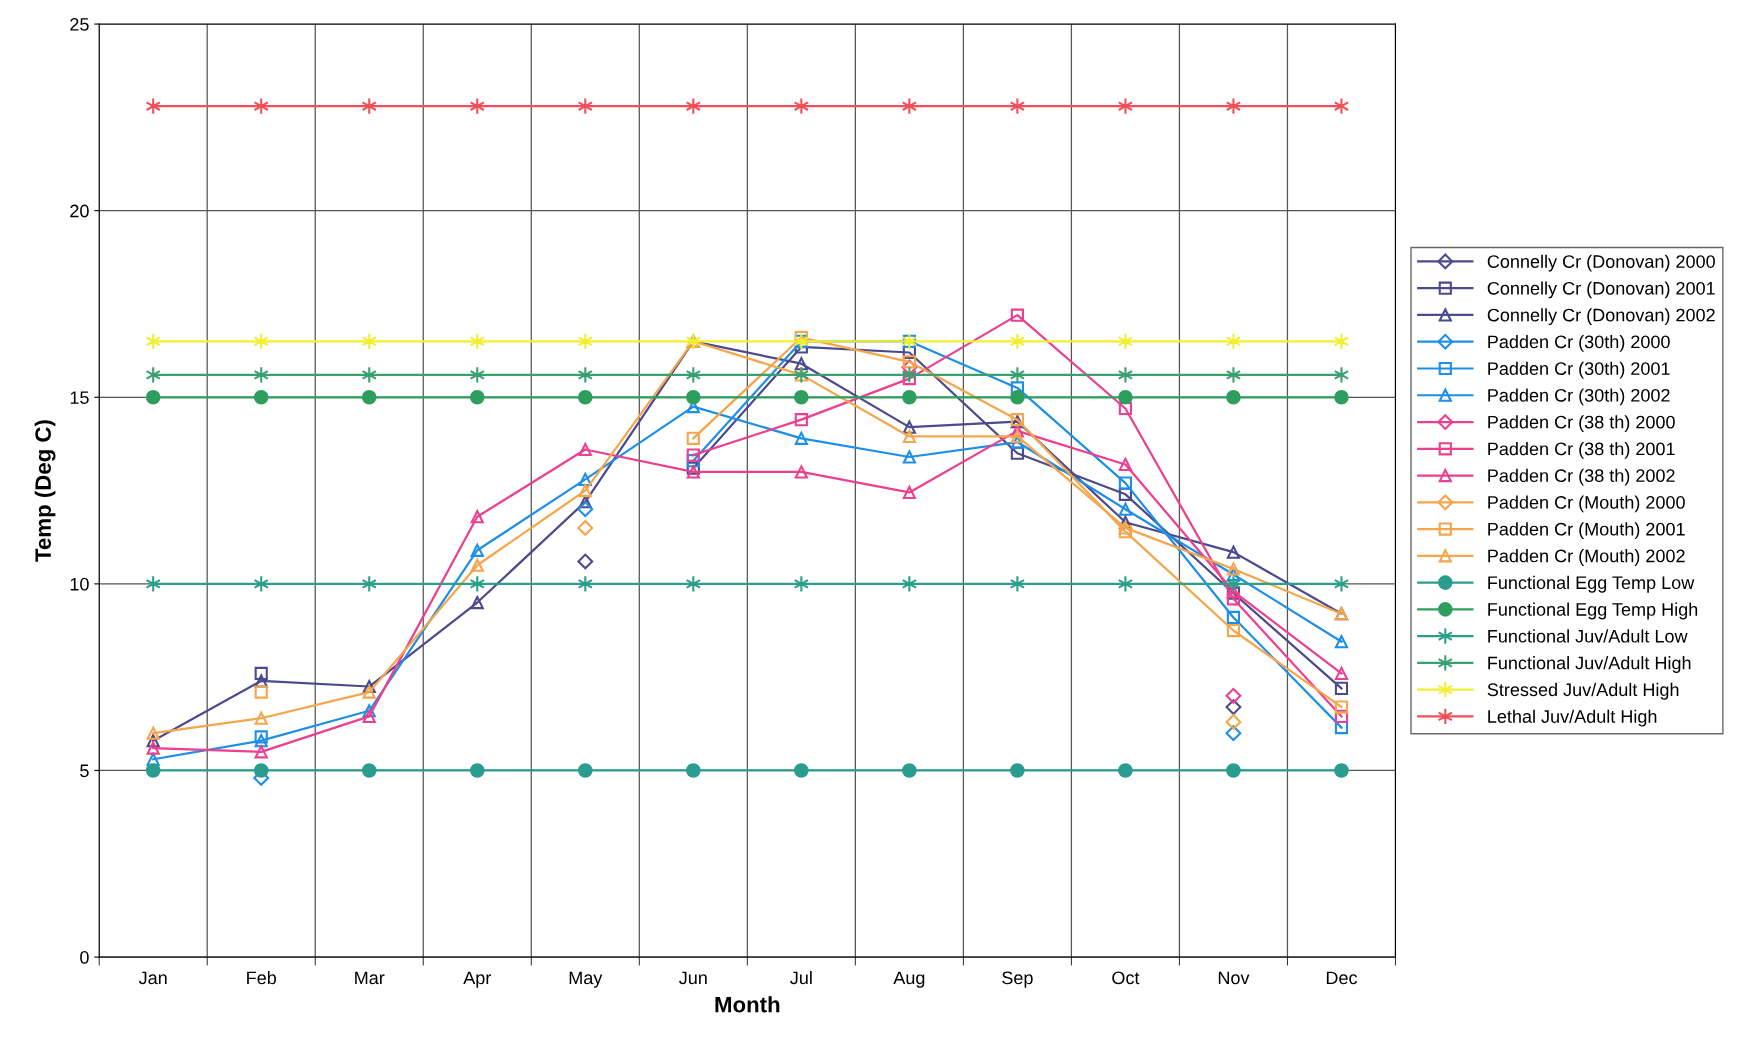 Image resolution: width=1740 pixels, height=1046 pixels. What do you see at coordinates (1588, 636) in the screenshot?
I see `legend-label: Functional Juv/Adult Low` at bounding box center [1588, 636].